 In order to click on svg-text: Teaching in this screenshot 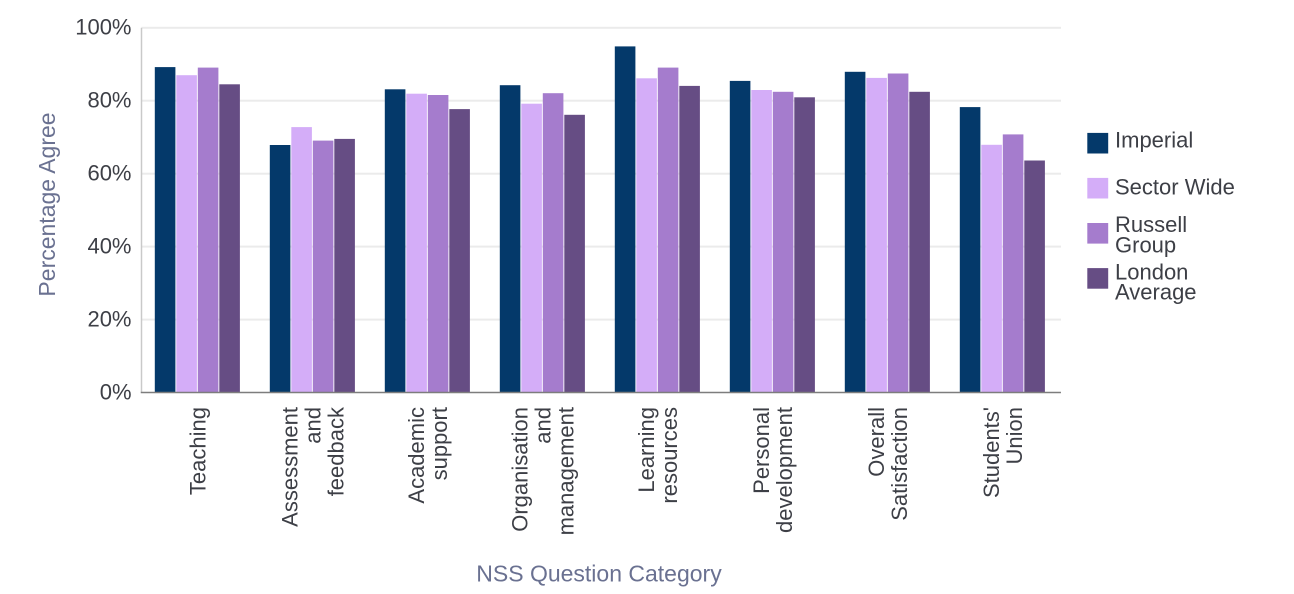, I will do `click(197, 451)`.